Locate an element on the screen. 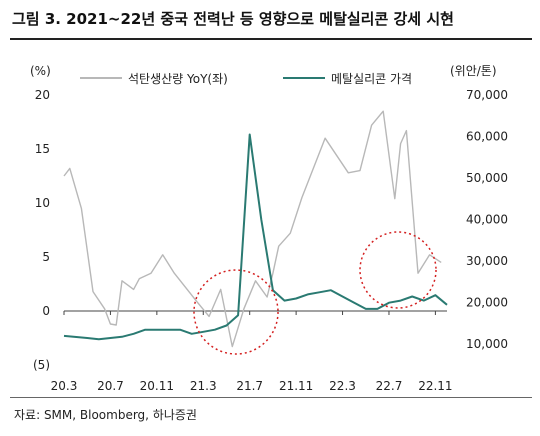 Image resolution: width=540 pixels, height=436 pixels. left-axis-unit-group: (%) is located at coordinates (40, 71).